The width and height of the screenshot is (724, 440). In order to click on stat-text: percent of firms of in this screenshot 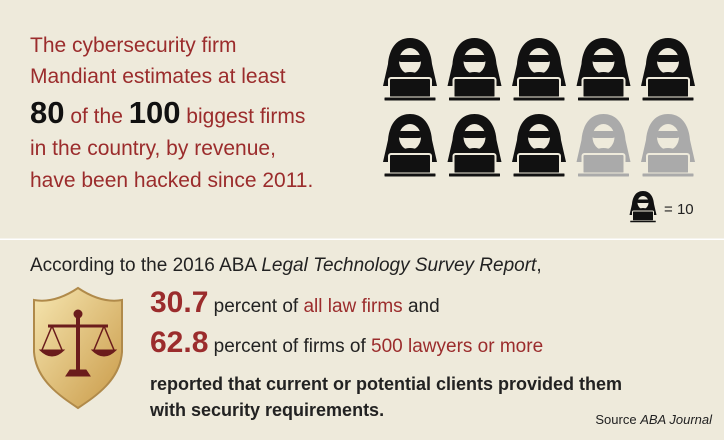, I will do `click(289, 346)`.